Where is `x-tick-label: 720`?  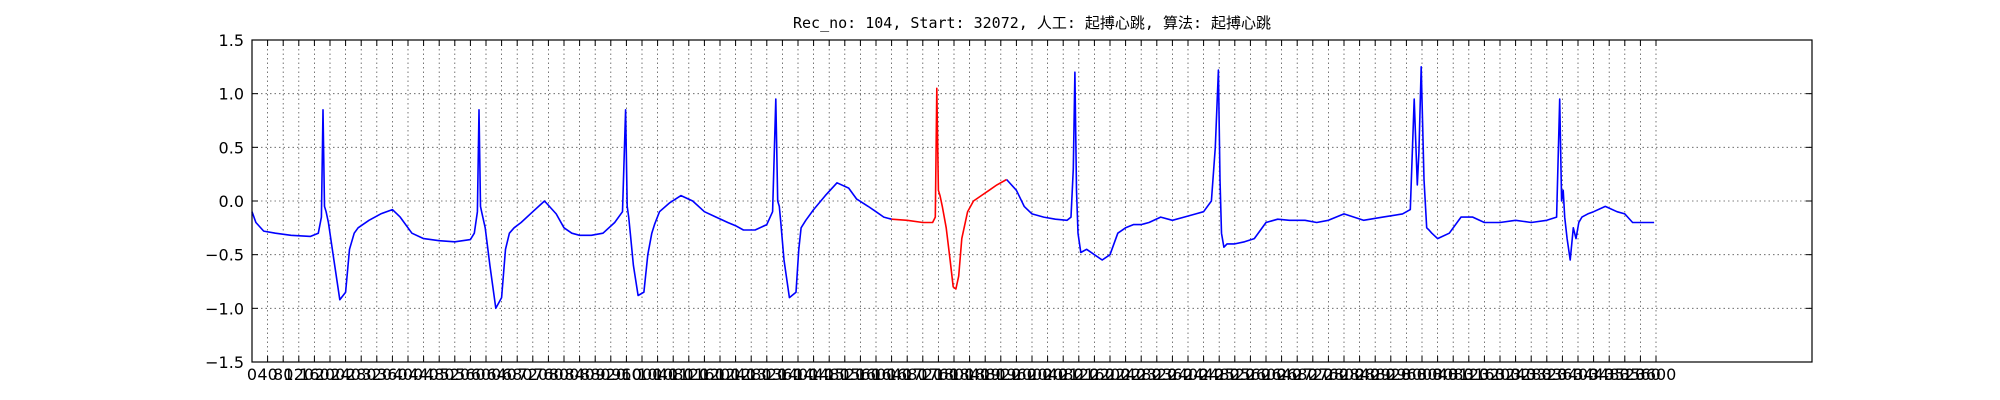 x-tick-label: 720 is located at coordinates (533, 374).